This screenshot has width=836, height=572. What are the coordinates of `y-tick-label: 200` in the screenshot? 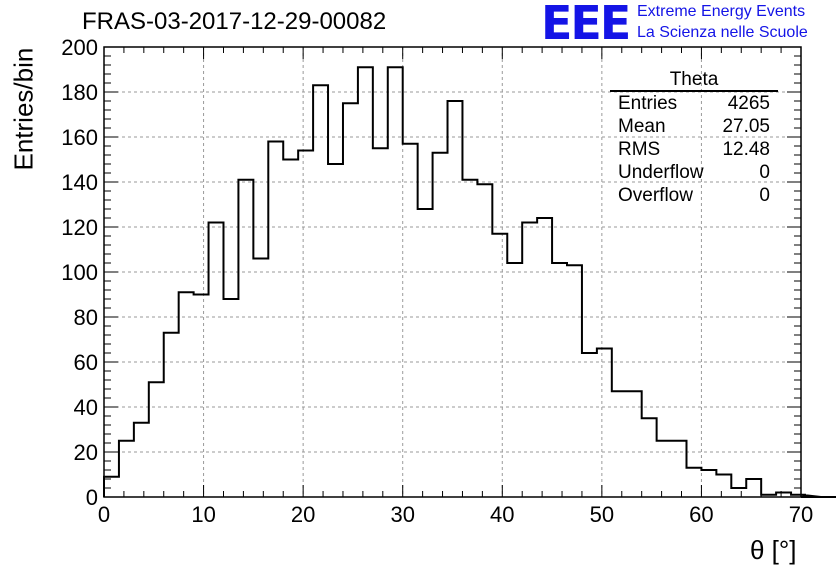 It's located at (79, 47).